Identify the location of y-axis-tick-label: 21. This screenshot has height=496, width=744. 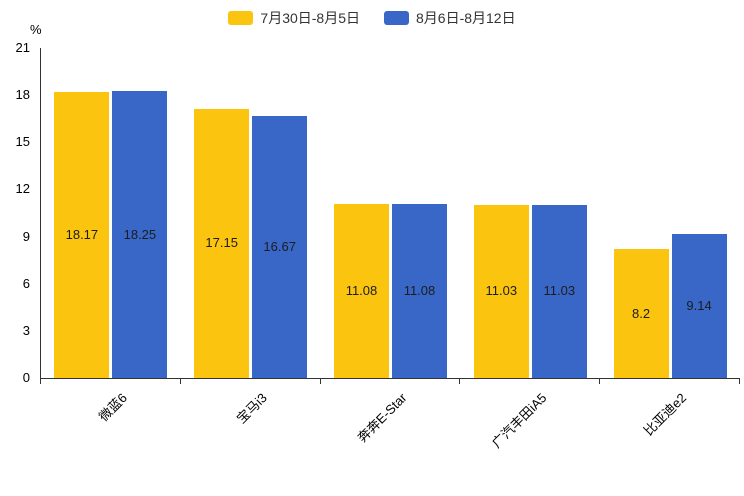
(22, 47).